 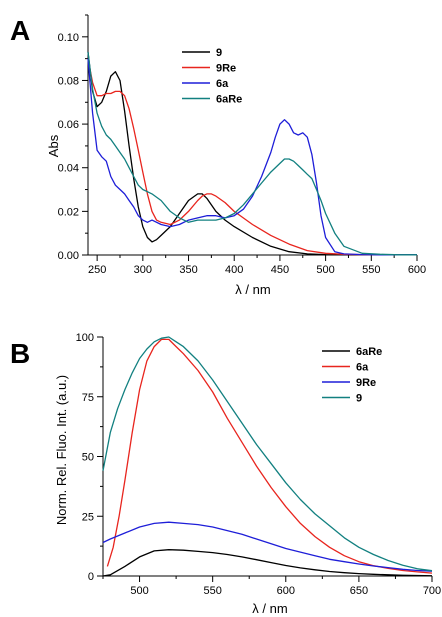 I want to click on x-tick-label-a: 600, so click(x=417, y=270).